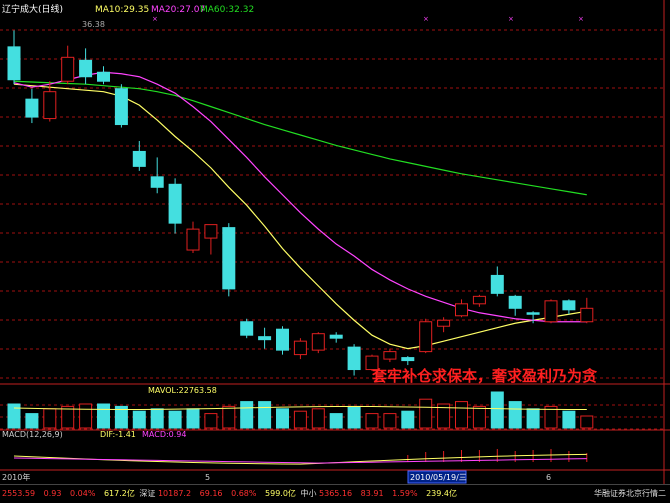 The width and height of the screenshot is (670, 503). Describe the element at coordinates (280, 493) in the screenshot. I see `sz-amount: 599.0亿` at that location.